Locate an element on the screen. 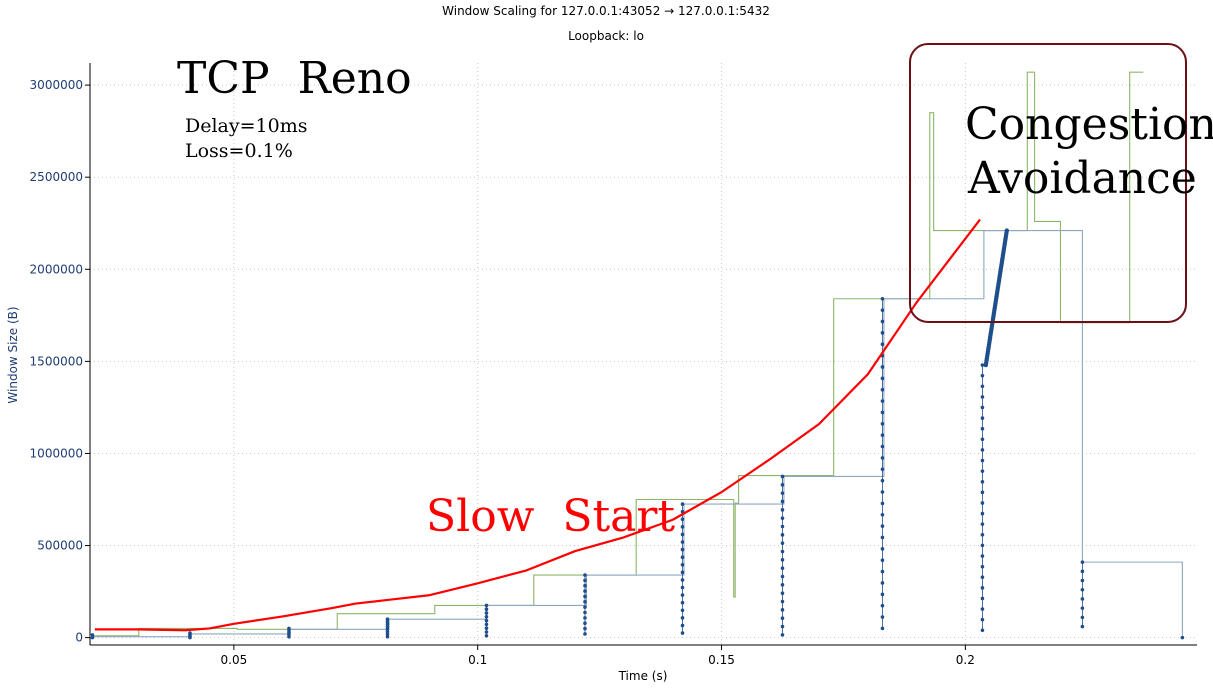 This screenshot has height=690, width=1213. annotation-loss: Loss=0.1% is located at coordinates (239, 151).